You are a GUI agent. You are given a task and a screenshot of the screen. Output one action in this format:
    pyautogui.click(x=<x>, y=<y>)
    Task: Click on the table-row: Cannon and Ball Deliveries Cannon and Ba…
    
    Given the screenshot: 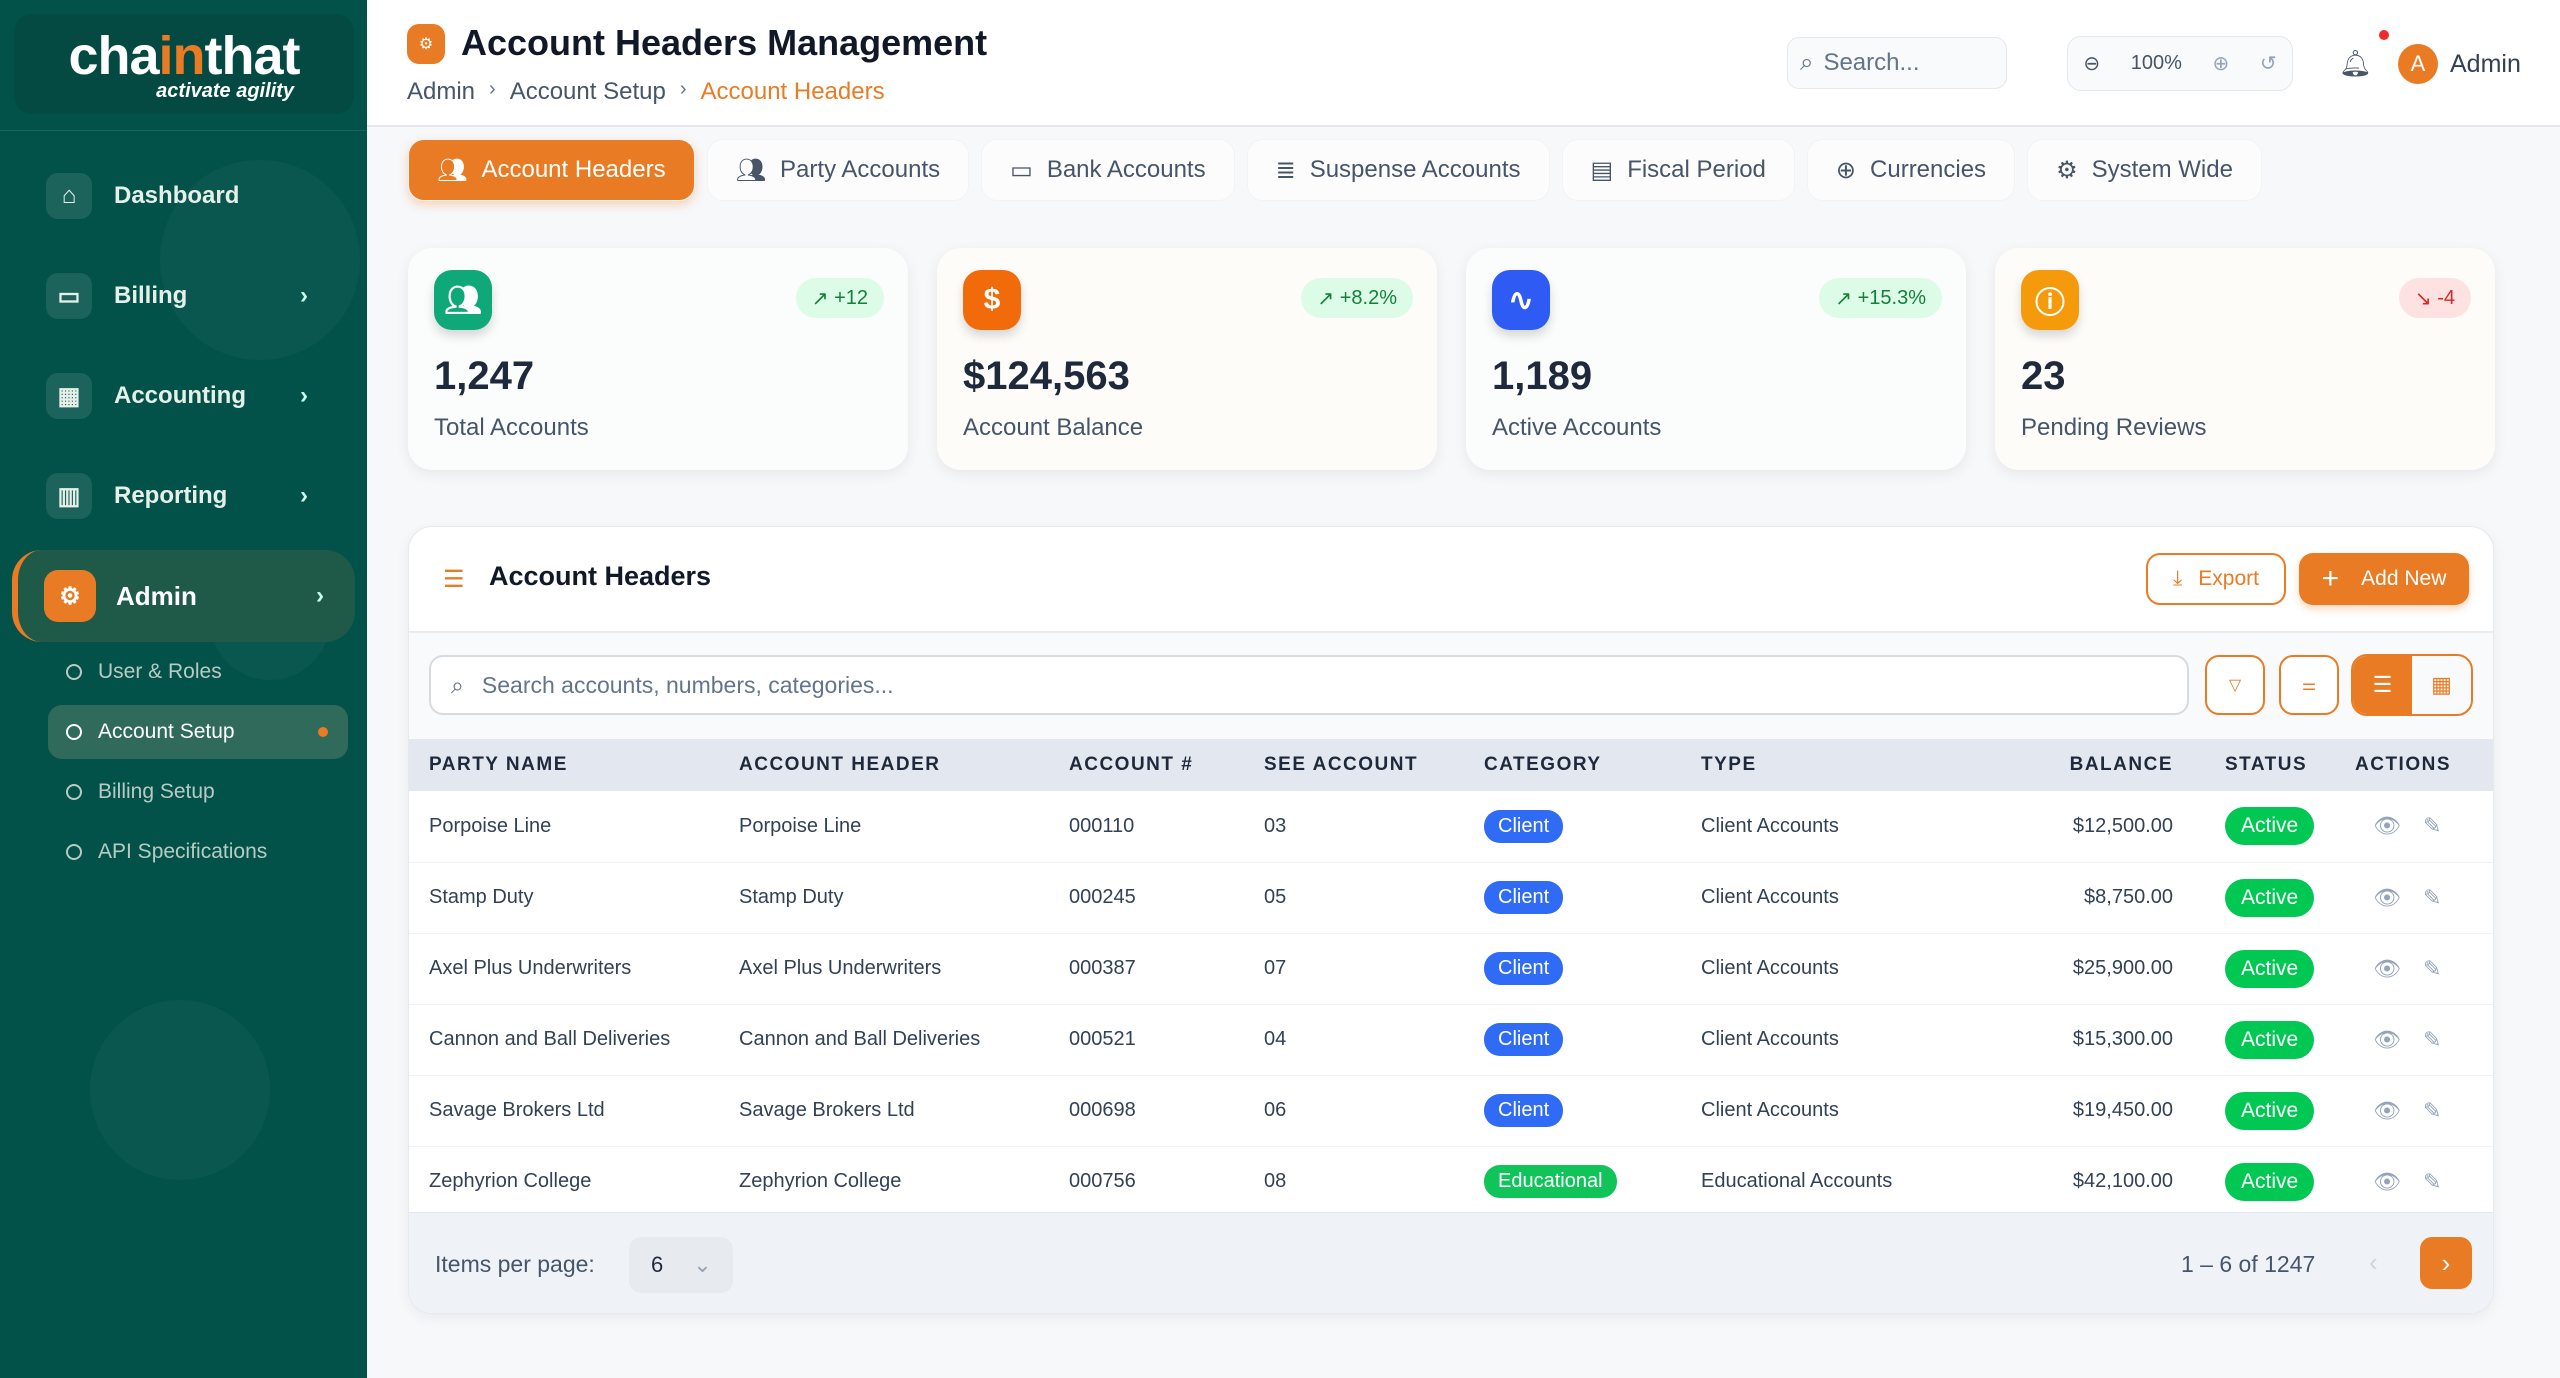 What is the action you would take?
    pyautogui.click(x=1451, y=1040)
    